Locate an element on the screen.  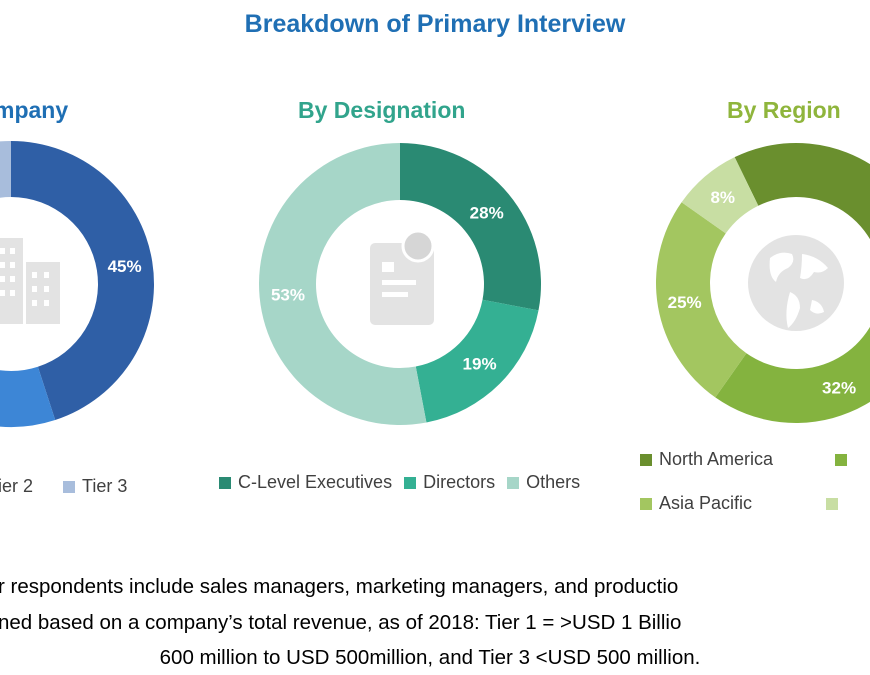
legend-item: ier 2 is located at coordinates (16, 486).